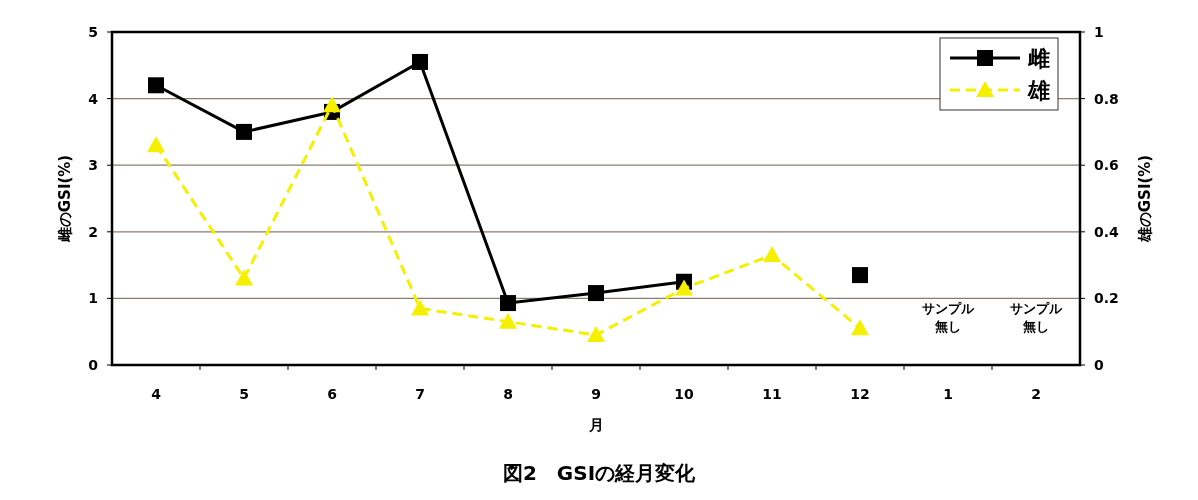  What do you see at coordinates (1107, 231) in the screenshot?
I see `y2-tick-label: 0.4` at bounding box center [1107, 231].